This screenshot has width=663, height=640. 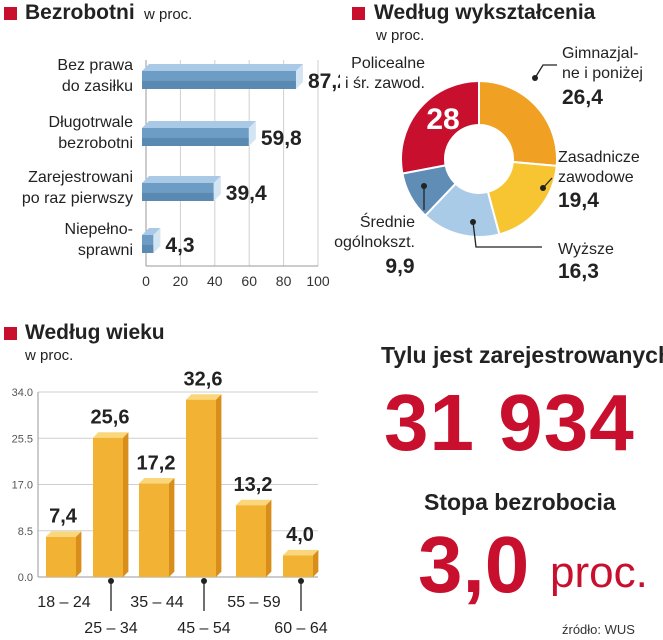 What do you see at coordinates (95, 143) in the screenshot?
I see `bar-category-label: bezrobotni` at bounding box center [95, 143].